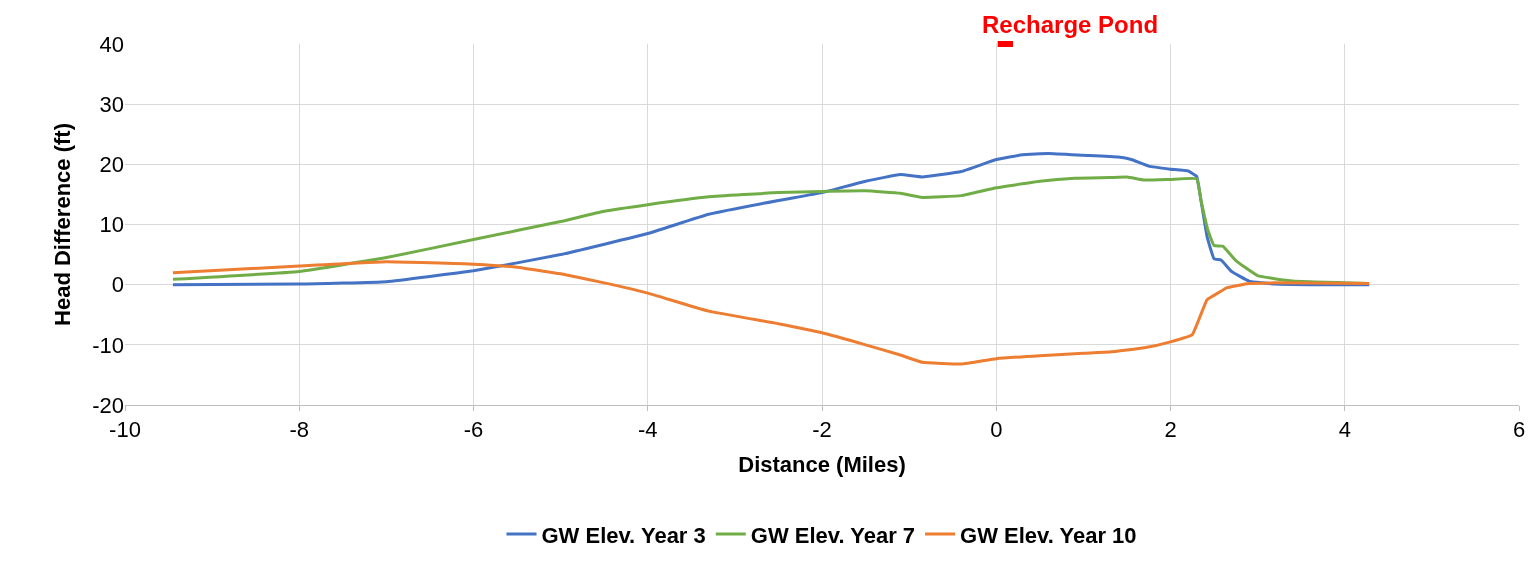 The width and height of the screenshot is (1537, 587). I want to click on x-axis-title: Distance (Miles), so click(822, 465).